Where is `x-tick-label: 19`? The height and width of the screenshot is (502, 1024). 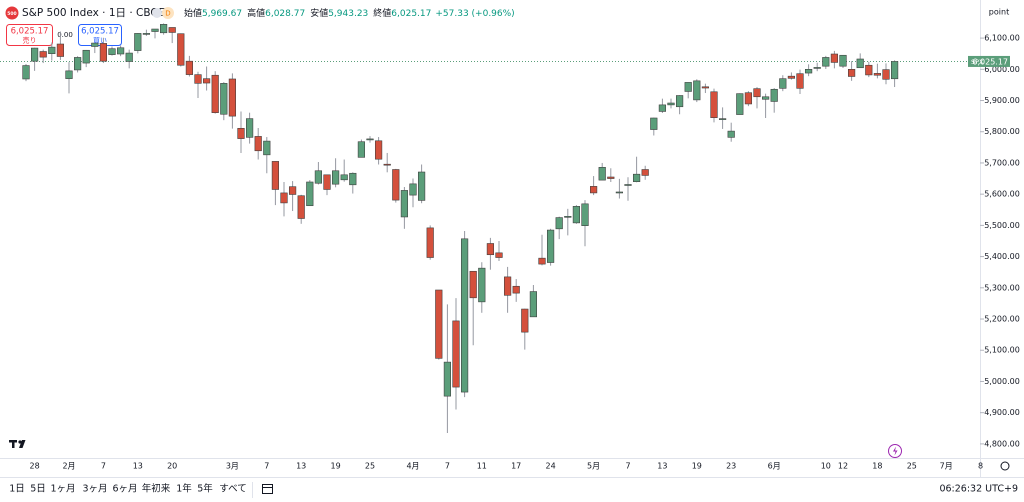
x-tick-label: 19 is located at coordinates (336, 466).